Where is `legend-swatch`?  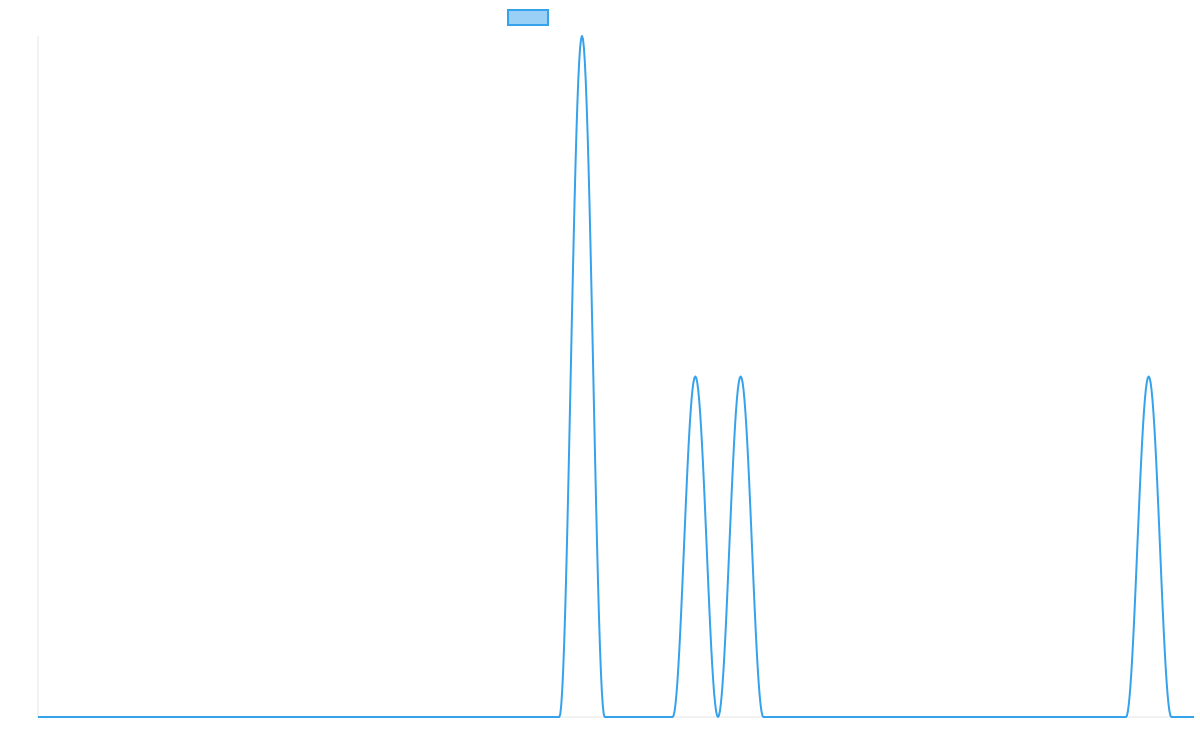
legend-swatch is located at coordinates (528, 17).